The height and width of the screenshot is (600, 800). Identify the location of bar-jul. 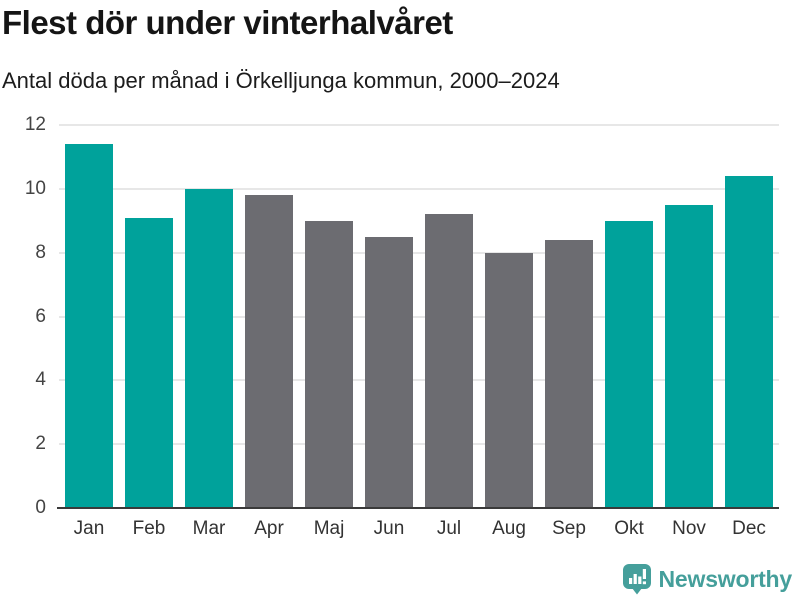
(449, 361).